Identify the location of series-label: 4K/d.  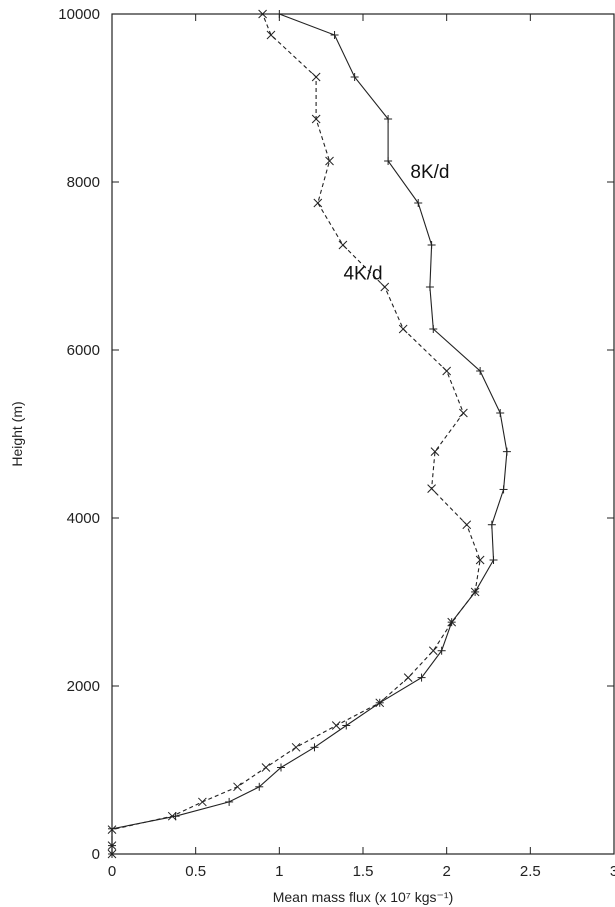
(362, 273).